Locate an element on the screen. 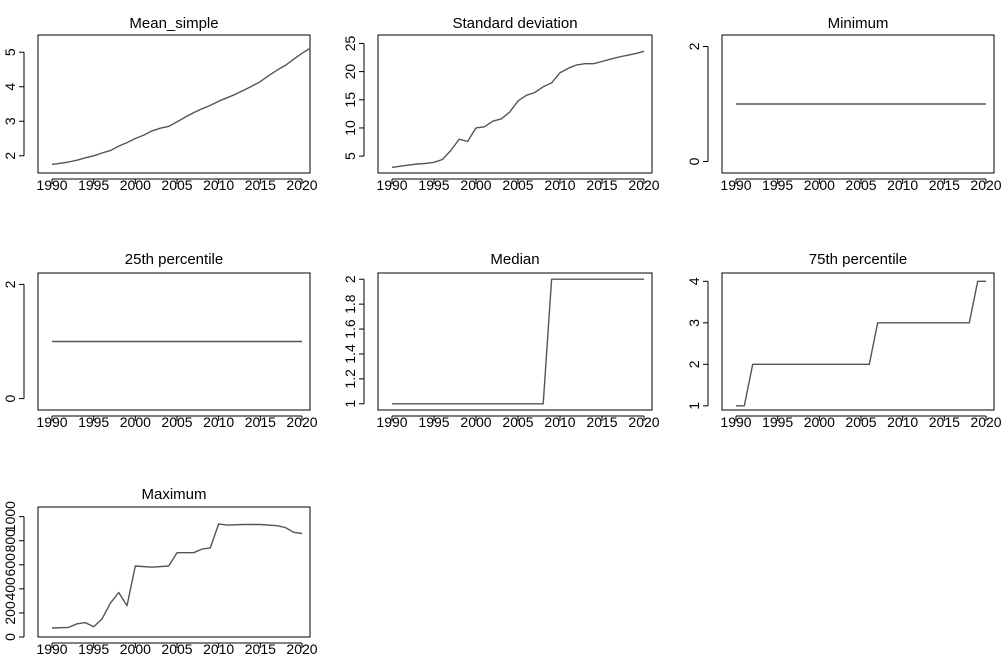 The height and width of the screenshot is (672, 1008). y-tick-label: 1.2 is located at coordinates (350, 379).